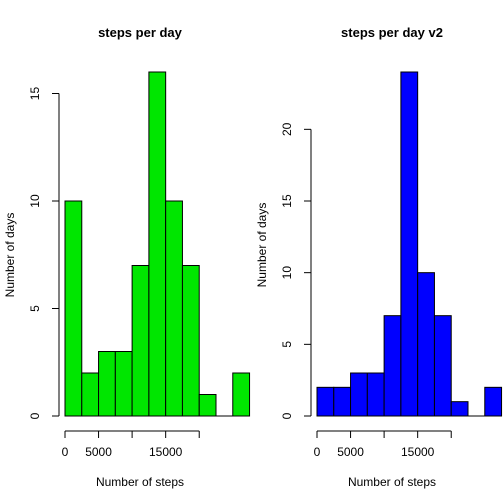  Describe the element at coordinates (140, 32) in the screenshot. I see `chart-title: steps per day` at that location.